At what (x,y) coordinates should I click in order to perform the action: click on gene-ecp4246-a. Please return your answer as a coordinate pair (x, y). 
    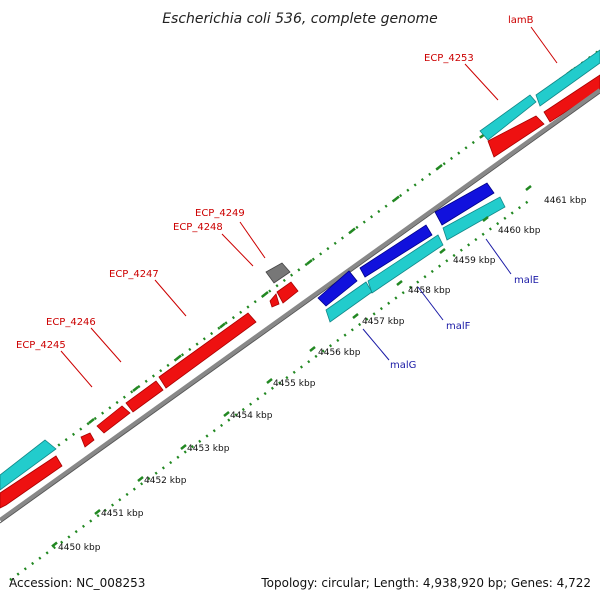
    Looking at the image, I should click on (113, 419).